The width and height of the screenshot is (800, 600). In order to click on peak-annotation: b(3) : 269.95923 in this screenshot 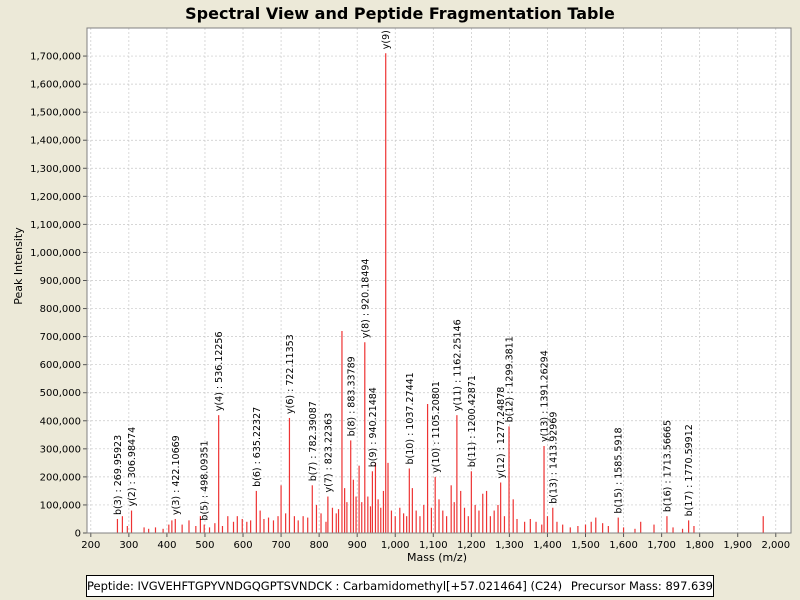, I will do `click(118, 475)`.